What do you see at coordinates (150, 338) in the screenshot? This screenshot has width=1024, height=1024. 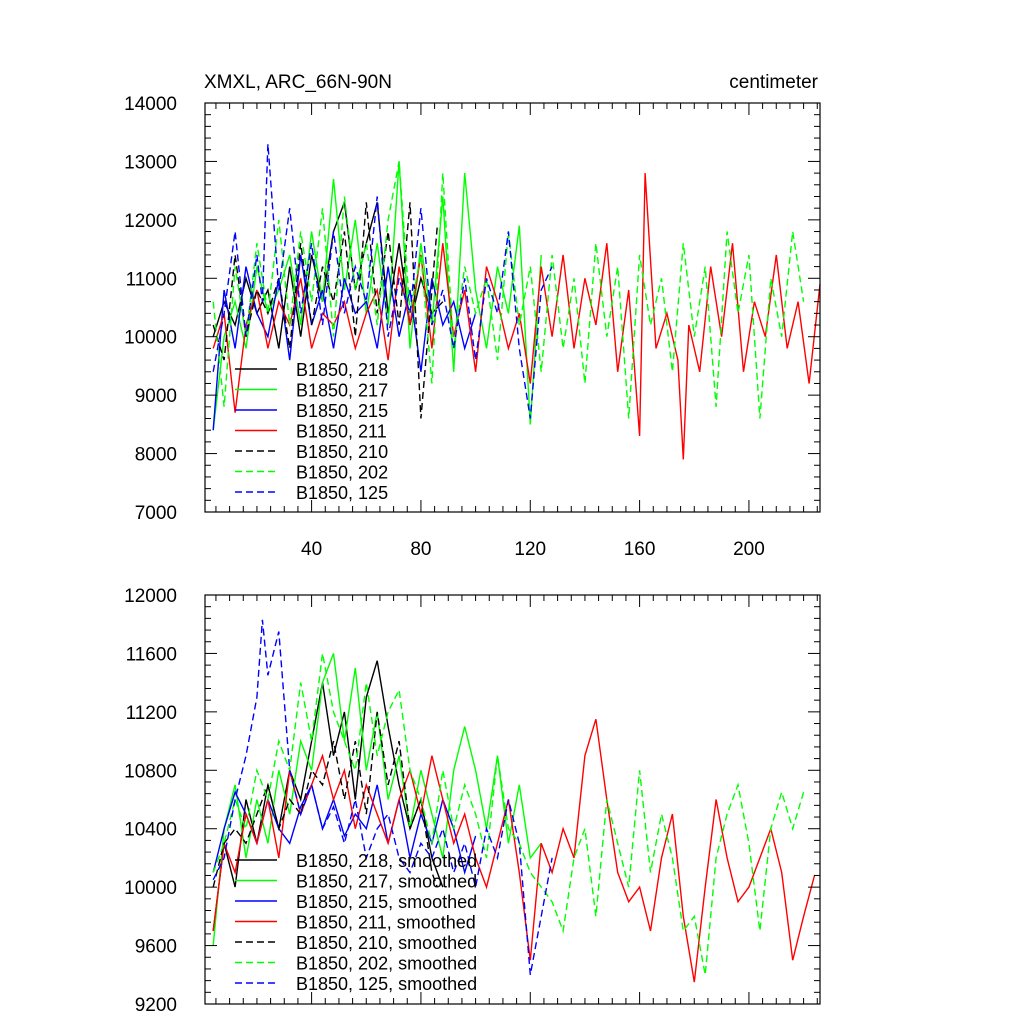 I see `ytick-label-0-3: 10000` at bounding box center [150, 338].